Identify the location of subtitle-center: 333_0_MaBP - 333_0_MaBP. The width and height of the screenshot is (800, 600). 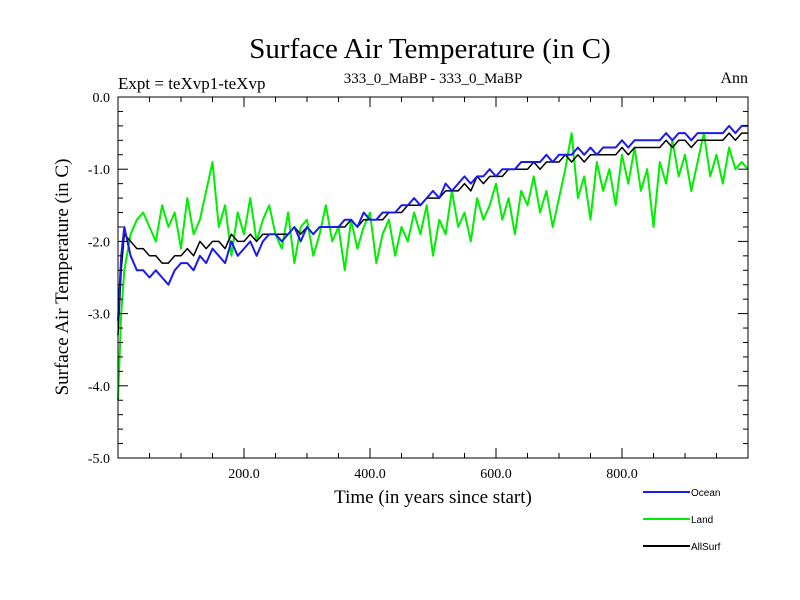
(433, 79).